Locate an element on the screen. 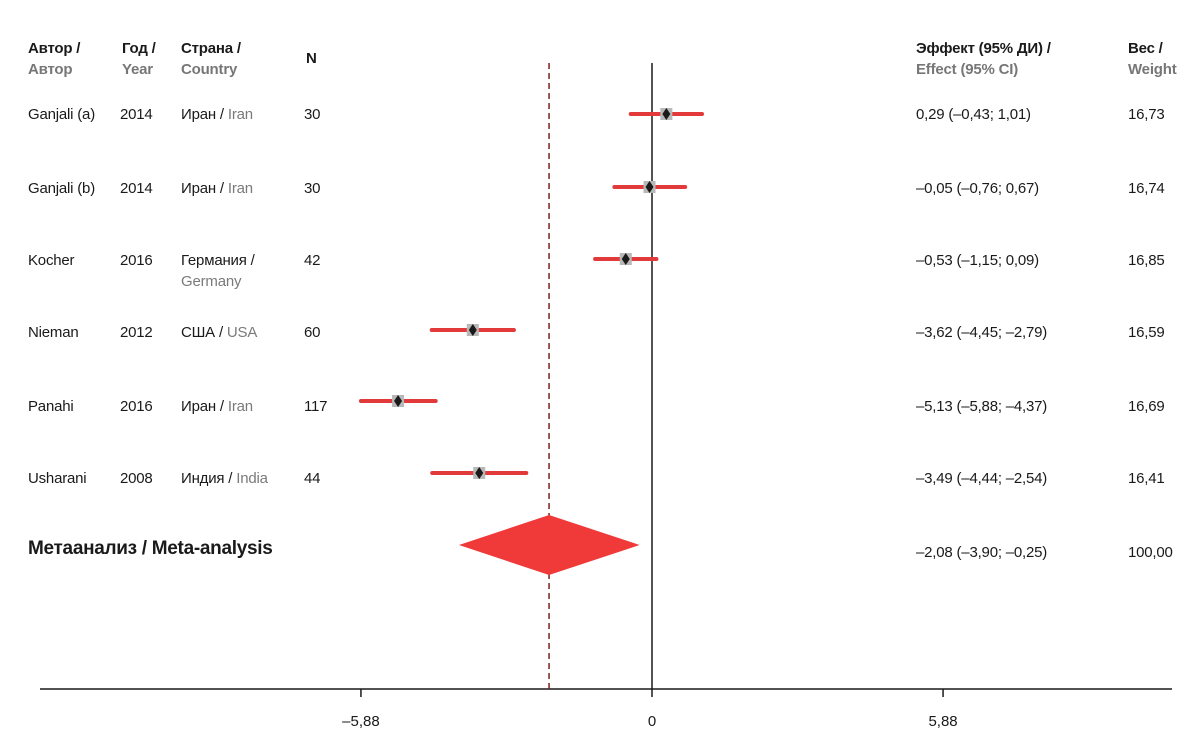 The width and height of the screenshot is (1200, 756). effect-cell: –0,05 (–0,76; 0,67) is located at coordinates (977, 188).